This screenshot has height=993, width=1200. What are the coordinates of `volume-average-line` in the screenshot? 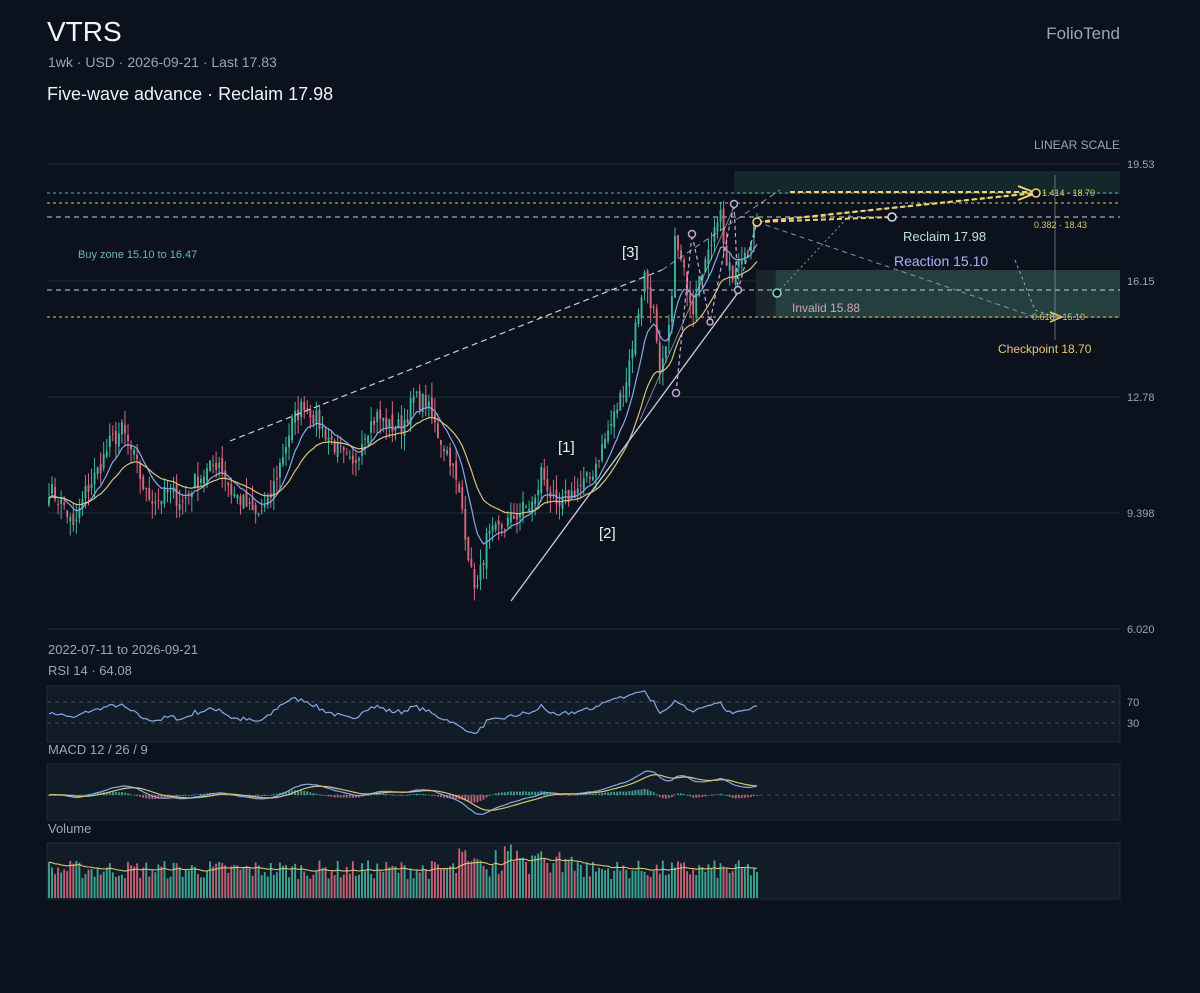 It's located at (403, 864).